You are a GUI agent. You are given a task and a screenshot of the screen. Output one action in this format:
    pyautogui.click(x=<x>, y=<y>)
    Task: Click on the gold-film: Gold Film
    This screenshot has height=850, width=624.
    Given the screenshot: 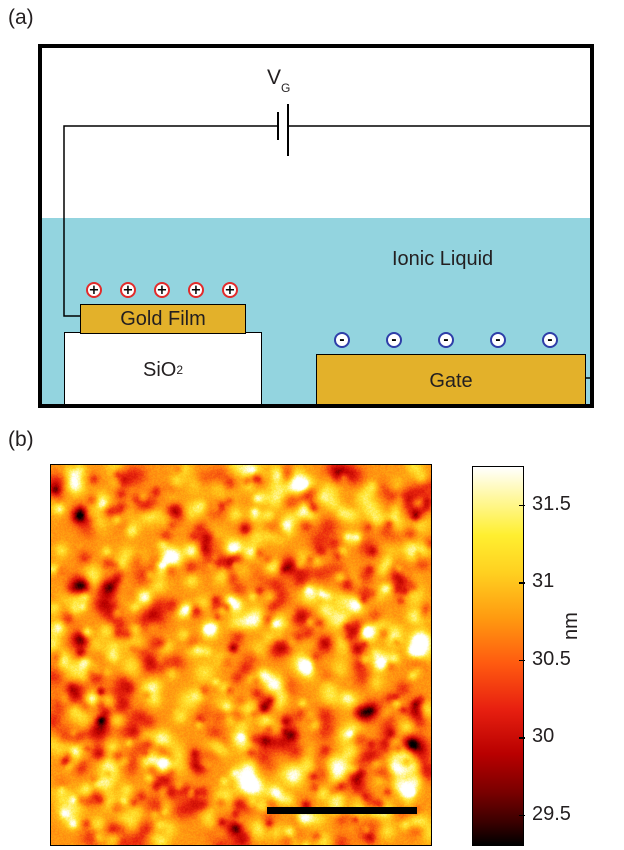 What is the action you would take?
    pyautogui.click(x=163, y=319)
    